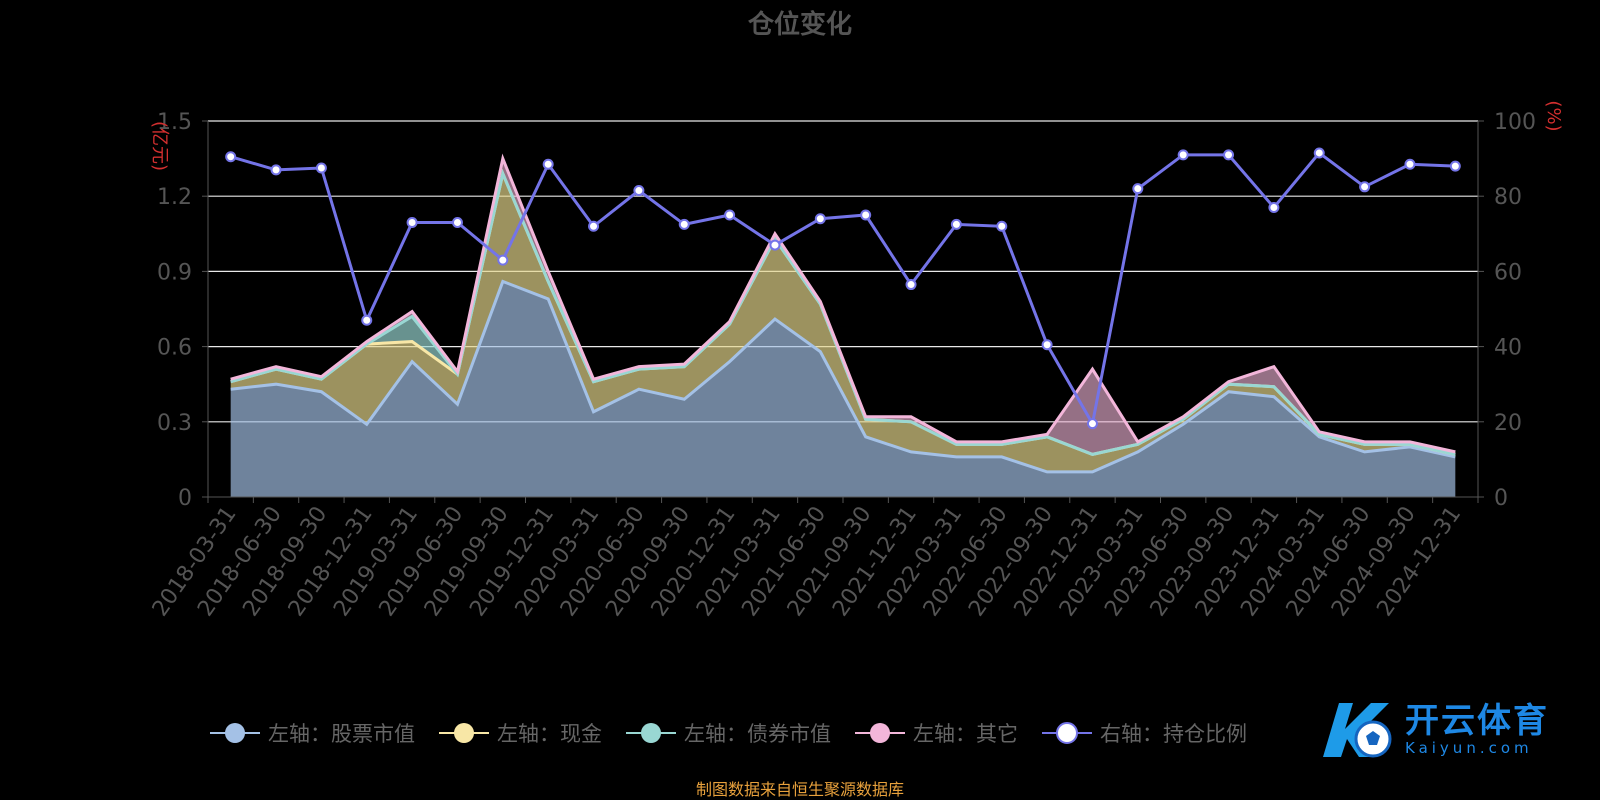 The height and width of the screenshot is (800, 1600). What do you see at coordinates (174, 348) in the screenshot?
I see `y-left-tick-label: 0.6` at bounding box center [174, 348].